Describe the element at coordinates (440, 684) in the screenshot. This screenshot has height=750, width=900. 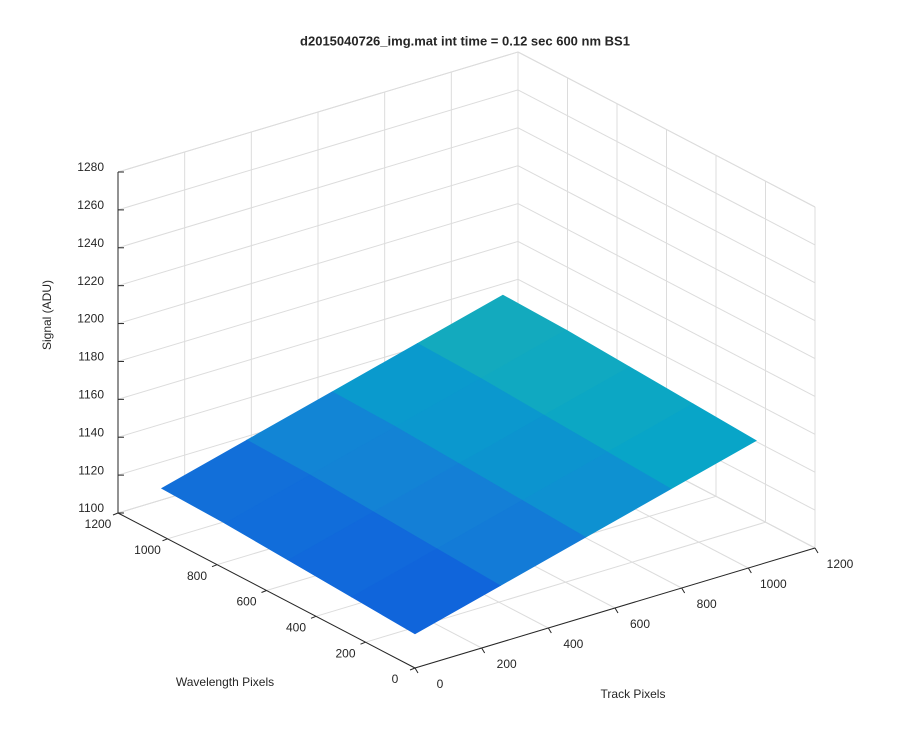
I see `x-tick-label: 0` at that location.